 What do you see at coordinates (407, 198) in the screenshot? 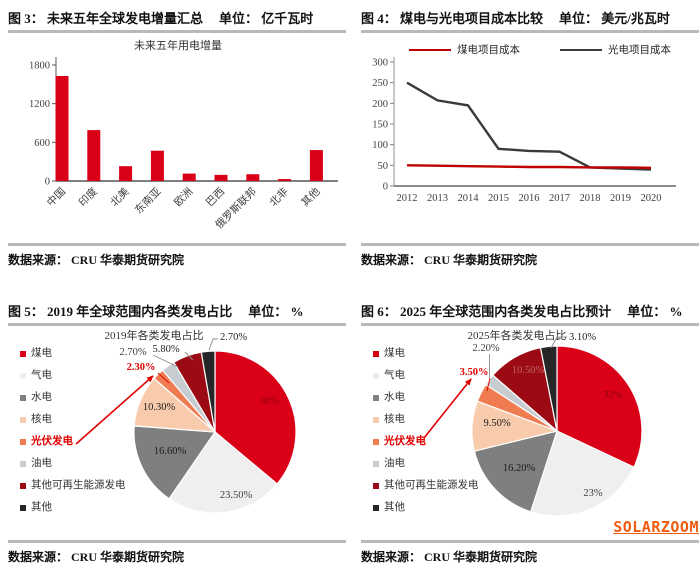
I see `x-label: 2012` at bounding box center [407, 198].